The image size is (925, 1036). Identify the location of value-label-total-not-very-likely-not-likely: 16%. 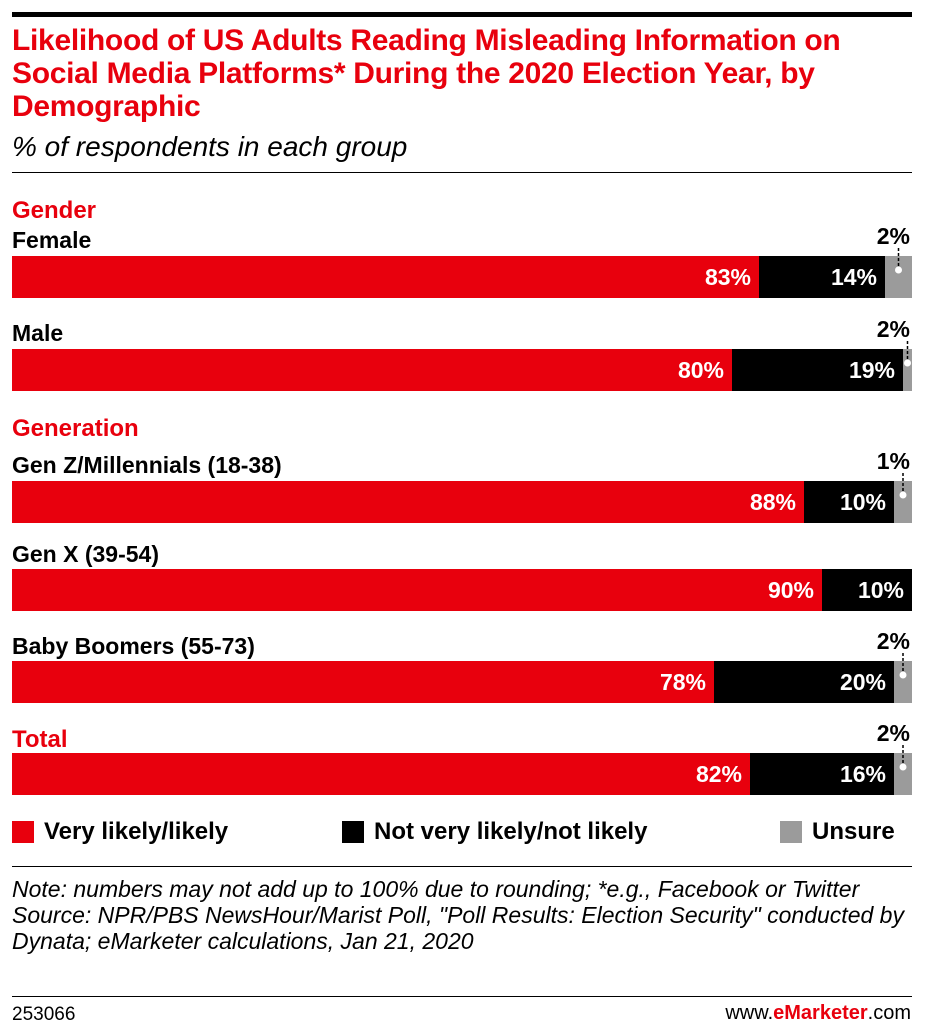
(863, 774).